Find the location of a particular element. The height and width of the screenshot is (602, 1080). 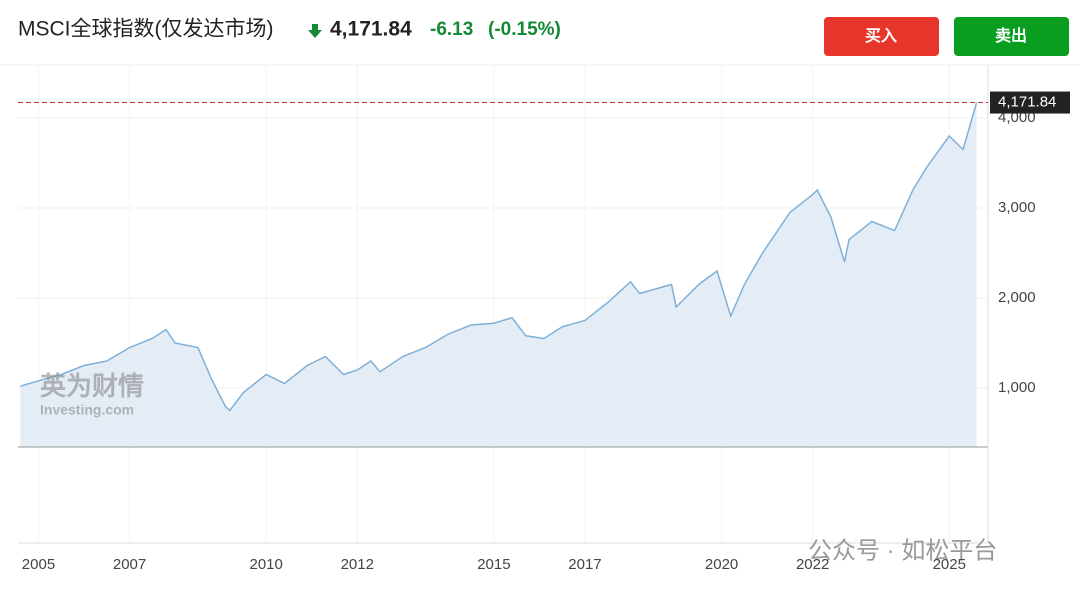

y-tick-label: 3,000 is located at coordinates (1017, 207).